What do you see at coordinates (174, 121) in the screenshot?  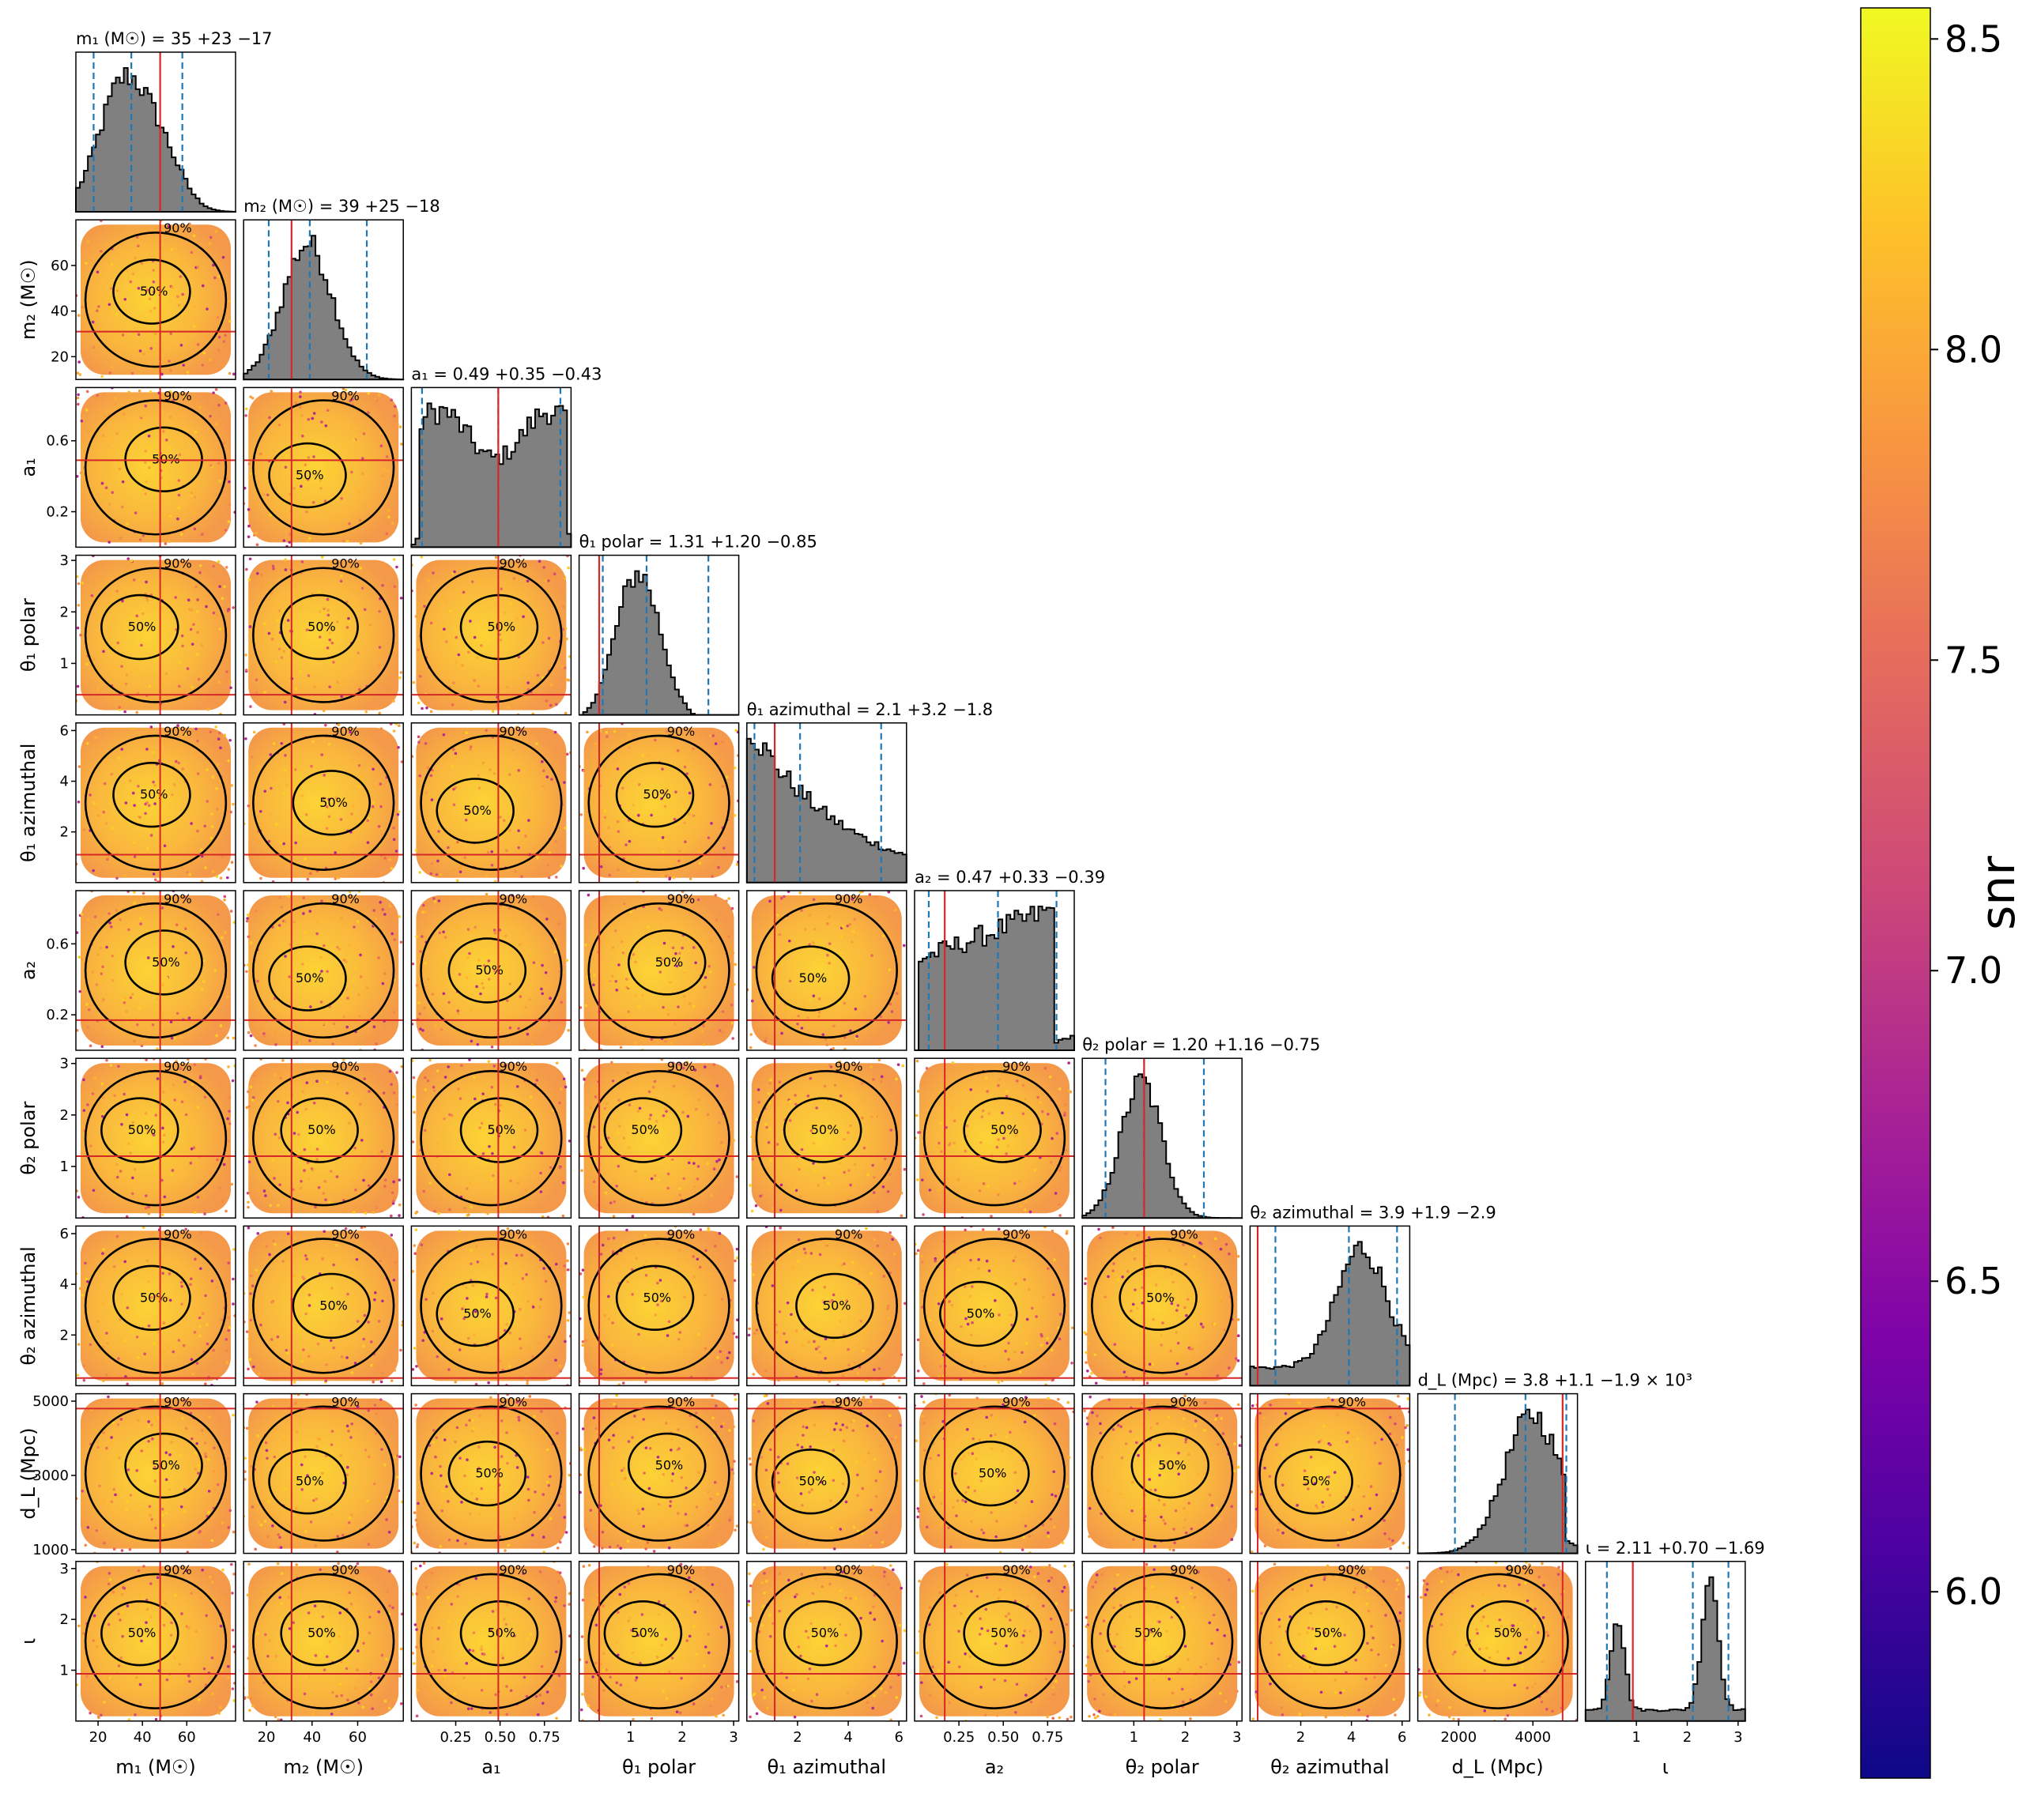 I see `histogram-panel-m1: m₁ (M☉) = 35 +23 −17` at bounding box center [174, 121].